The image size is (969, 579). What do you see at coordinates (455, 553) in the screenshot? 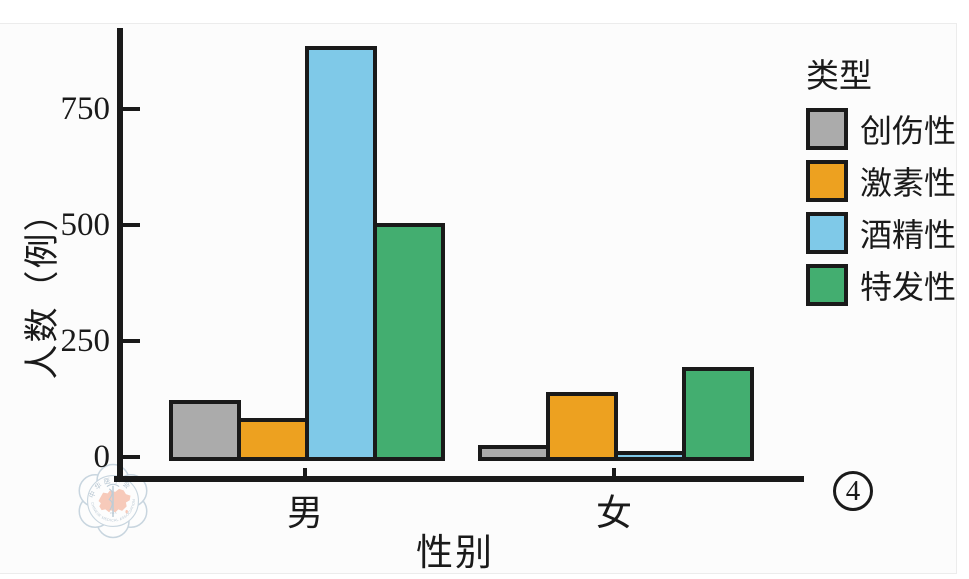
I see `x-axis-title: 性别` at bounding box center [455, 553].